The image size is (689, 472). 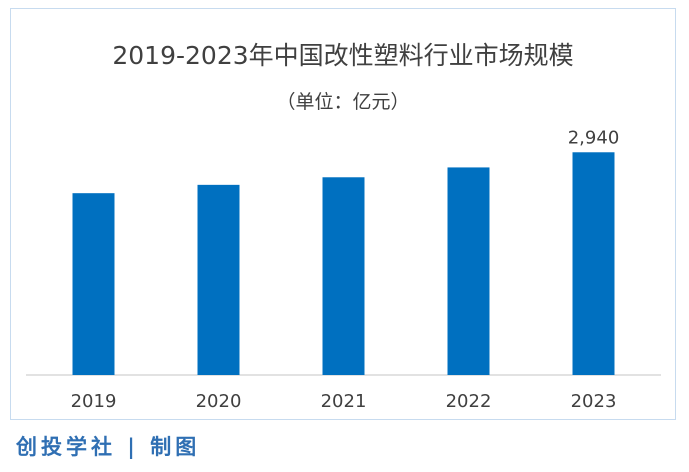 I want to click on bar-2023, so click(x=593, y=263).